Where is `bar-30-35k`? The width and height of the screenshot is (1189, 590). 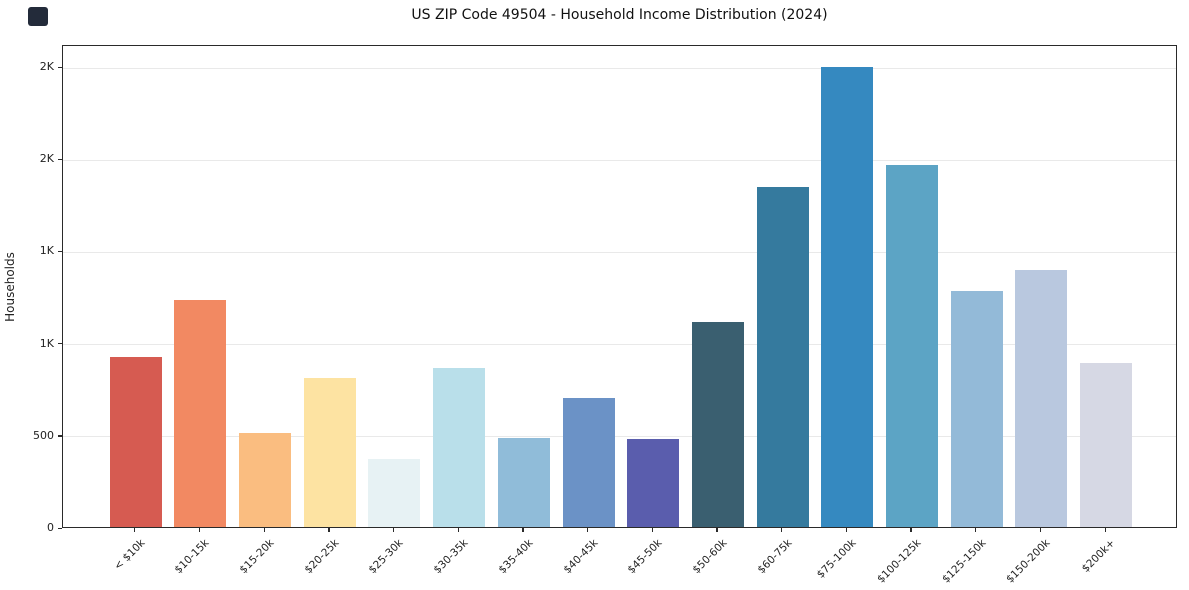
bar-30-35k is located at coordinates (459, 447).